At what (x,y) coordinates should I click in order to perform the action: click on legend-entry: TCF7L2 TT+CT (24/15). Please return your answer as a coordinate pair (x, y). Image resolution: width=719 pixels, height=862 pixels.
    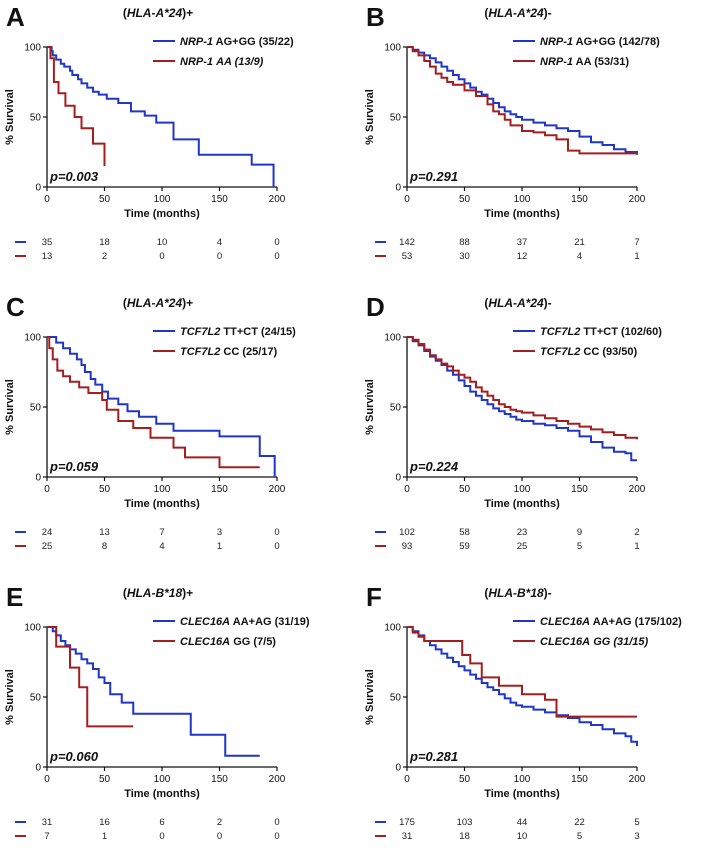
    Looking at the image, I should click on (238, 332).